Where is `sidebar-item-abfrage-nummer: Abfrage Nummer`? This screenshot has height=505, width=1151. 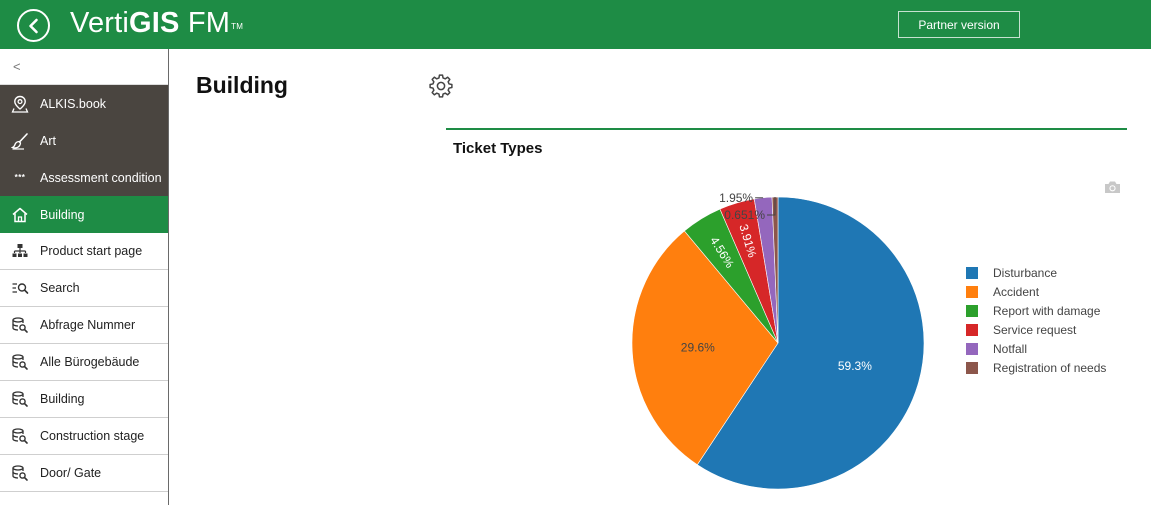 sidebar-item-abfrage-nummer: Abfrage Nummer is located at coordinates (84, 325).